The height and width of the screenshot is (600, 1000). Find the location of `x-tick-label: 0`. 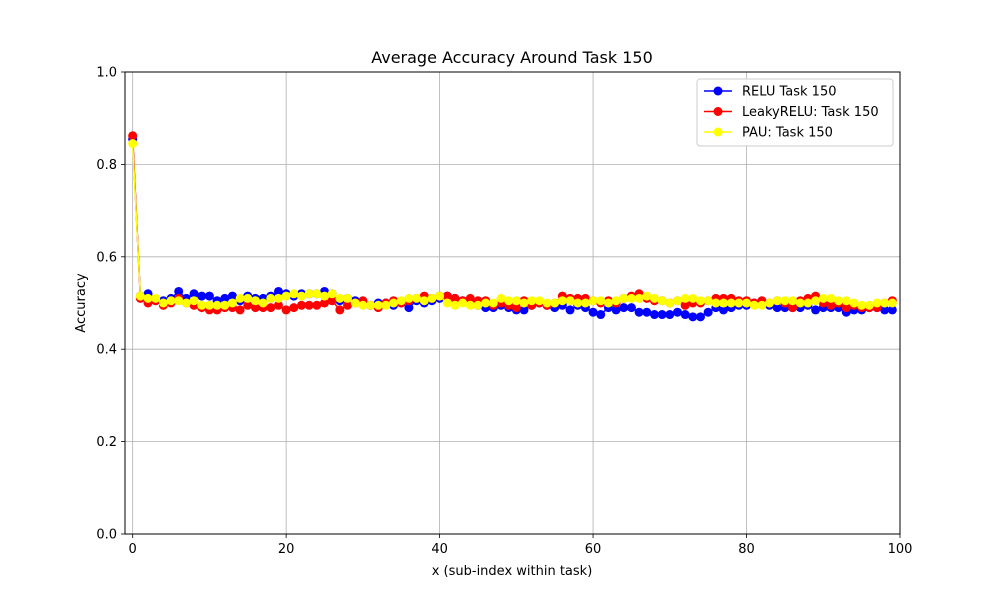

x-tick-label: 0 is located at coordinates (133, 549).